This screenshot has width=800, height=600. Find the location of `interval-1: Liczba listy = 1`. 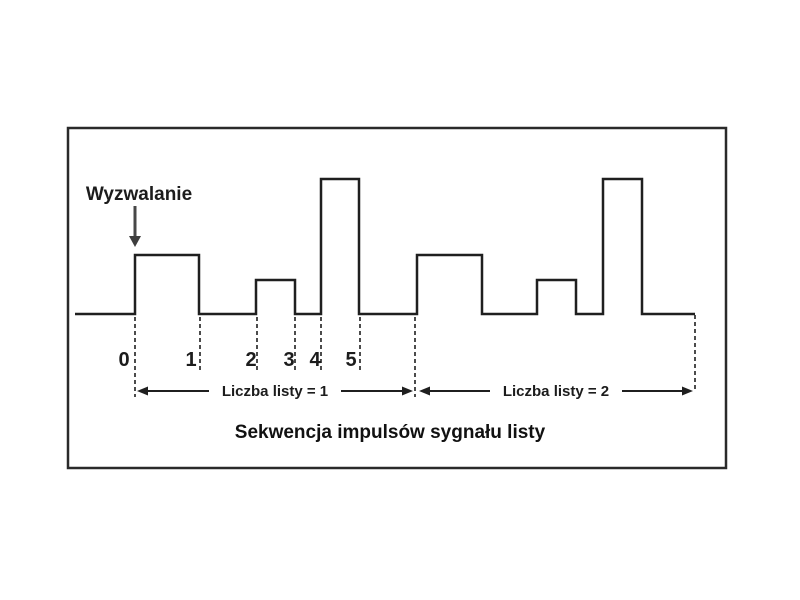

interval-1: Liczba listy = 1 is located at coordinates (275, 391).